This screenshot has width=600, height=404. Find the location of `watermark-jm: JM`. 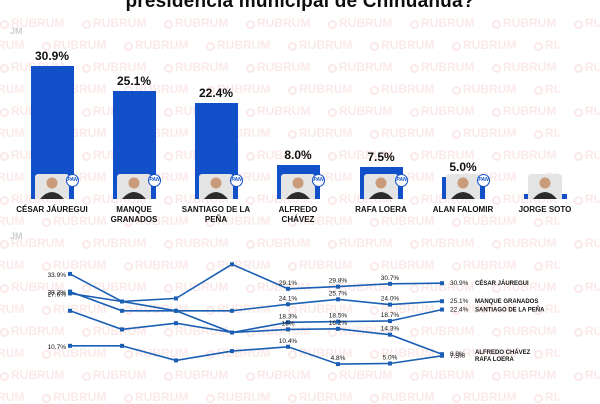

watermark-jm: JM is located at coordinates (16, 236).